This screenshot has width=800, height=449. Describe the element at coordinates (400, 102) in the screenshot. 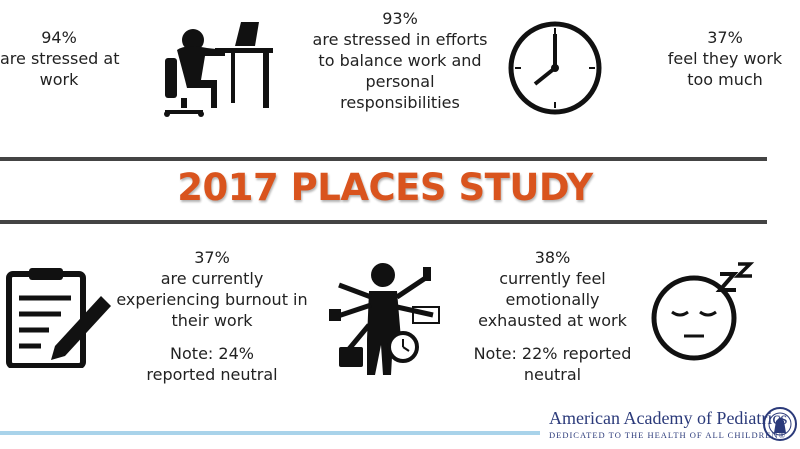

I see `stat-text: responsibilities` at that location.